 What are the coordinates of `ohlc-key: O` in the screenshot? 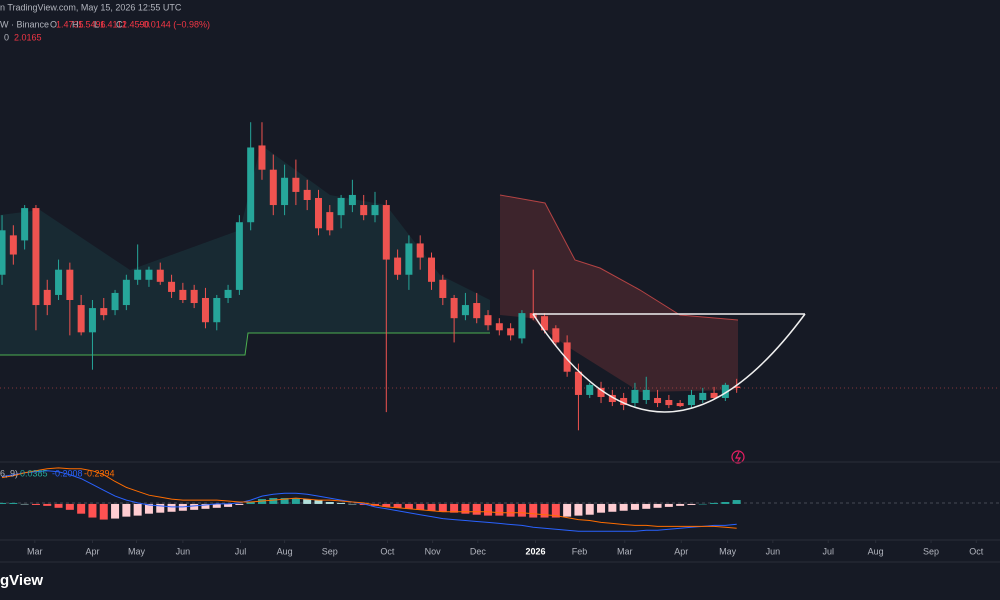 It's located at (53, 24).